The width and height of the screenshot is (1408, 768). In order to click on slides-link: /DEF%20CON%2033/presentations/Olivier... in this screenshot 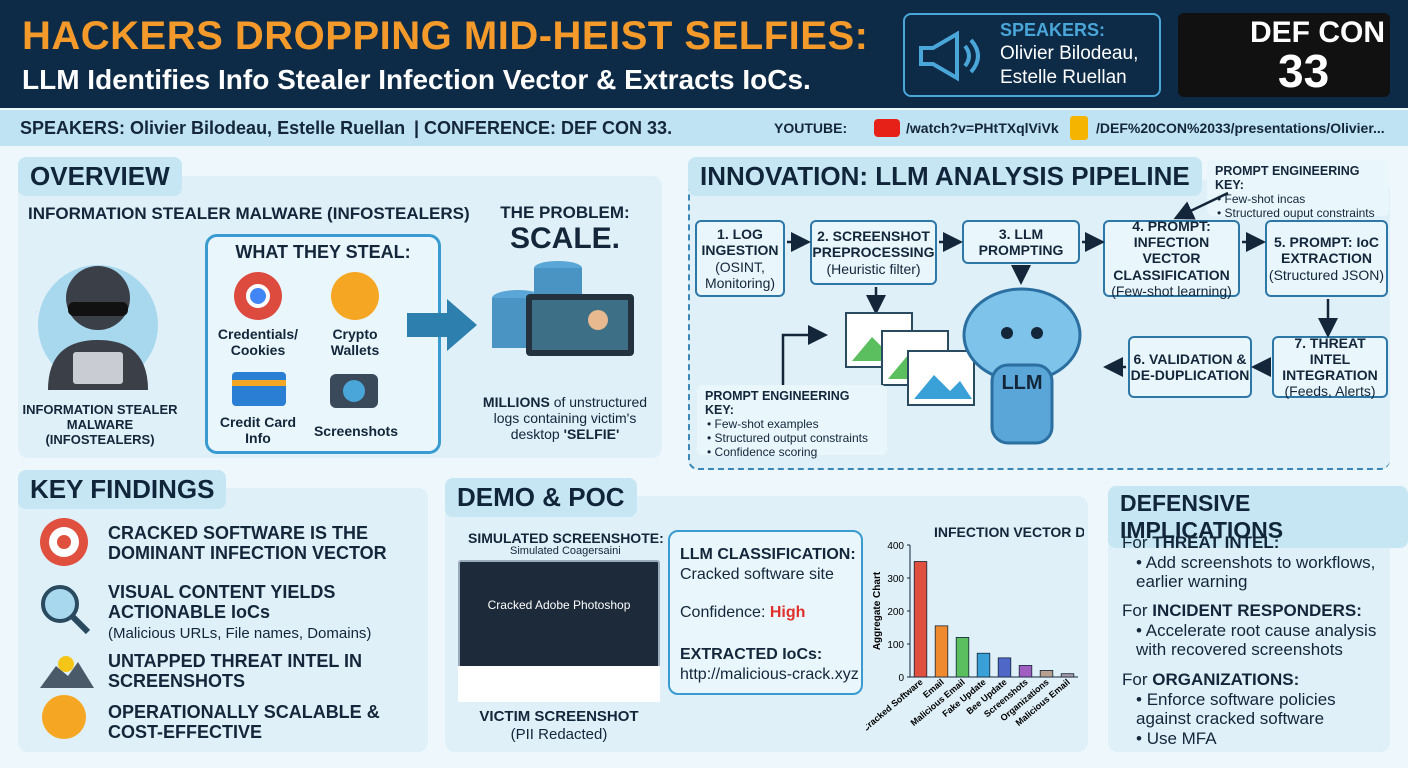, I will do `click(1240, 128)`.